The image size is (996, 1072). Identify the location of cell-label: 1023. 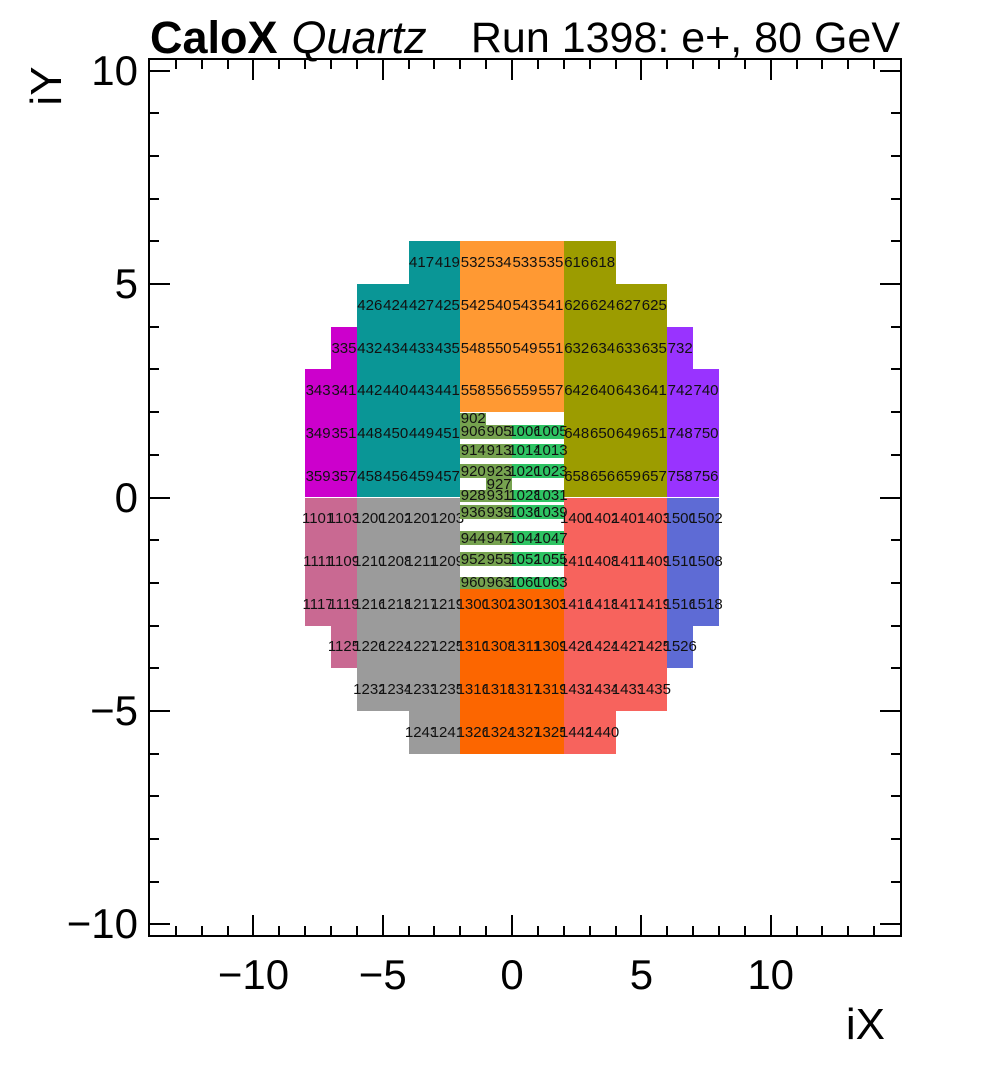
(551, 471).